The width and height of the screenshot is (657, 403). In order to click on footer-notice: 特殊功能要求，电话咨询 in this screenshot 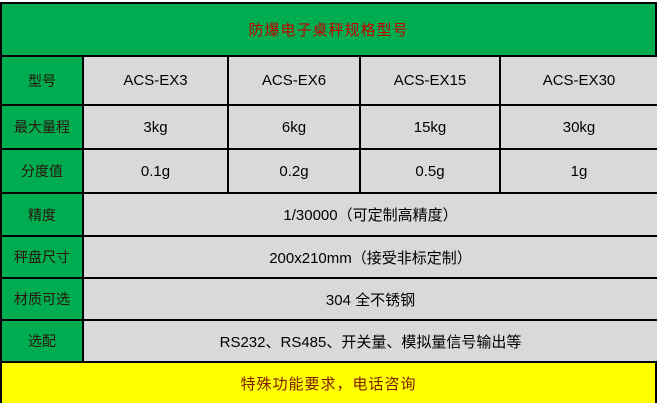, I will do `click(328, 383)`.